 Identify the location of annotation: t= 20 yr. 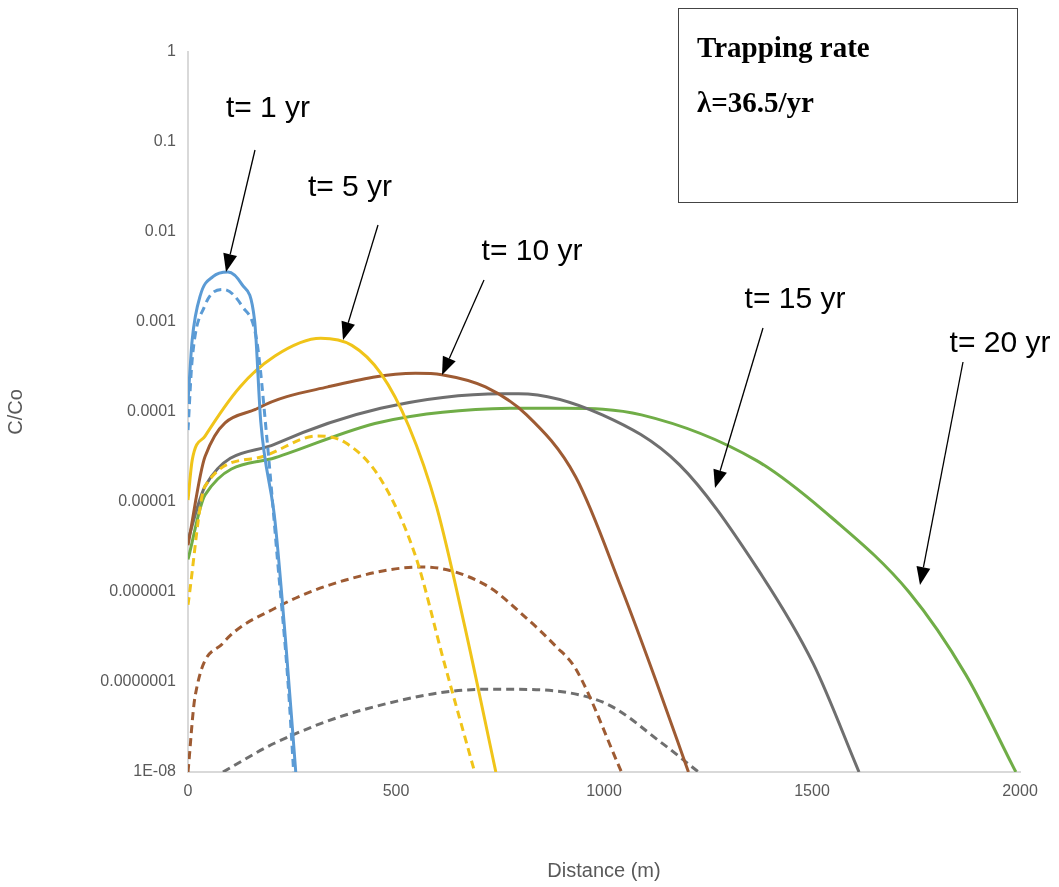
(1000, 341).